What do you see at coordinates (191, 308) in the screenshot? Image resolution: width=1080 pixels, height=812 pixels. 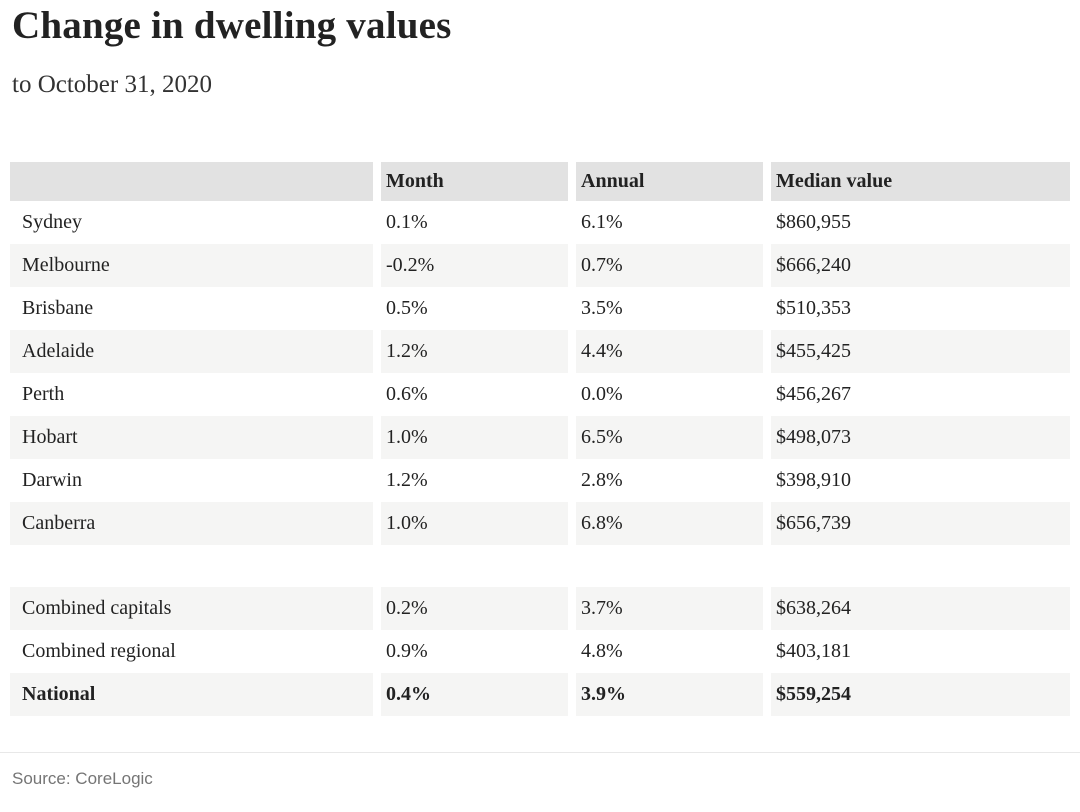 I see `cell-region: Brisbane` at bounding box center [191, 308].